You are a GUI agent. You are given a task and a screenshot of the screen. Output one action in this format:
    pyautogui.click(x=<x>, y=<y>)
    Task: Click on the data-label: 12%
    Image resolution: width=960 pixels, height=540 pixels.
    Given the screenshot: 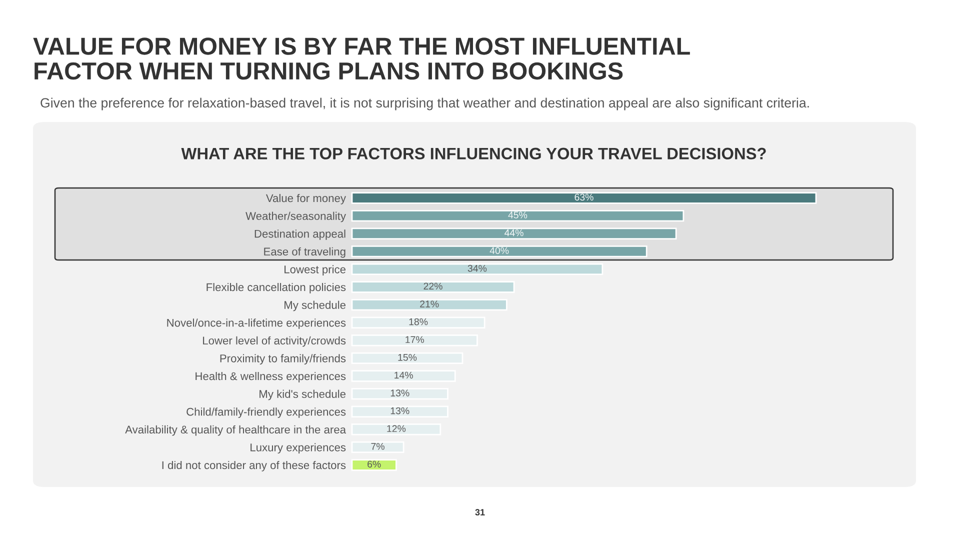 What is the action you would take?
    pyautogui.click(x=396, y=428)
    